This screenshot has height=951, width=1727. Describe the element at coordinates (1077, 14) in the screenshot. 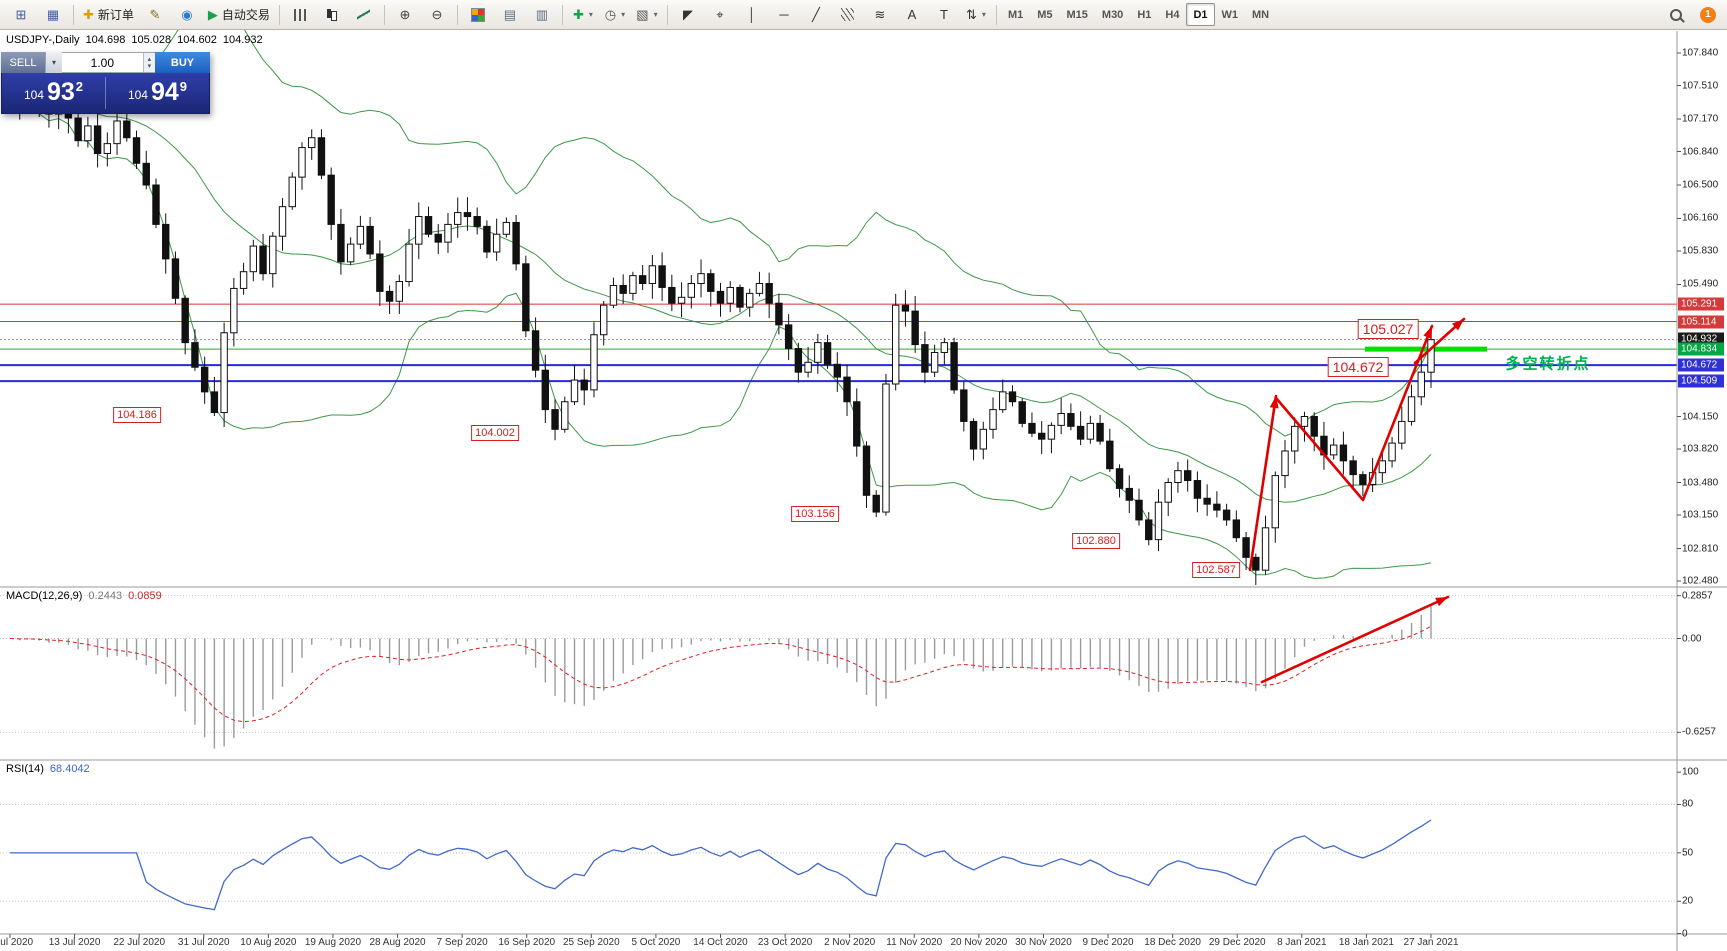

I see `tf-m15-button: M15` at that location.